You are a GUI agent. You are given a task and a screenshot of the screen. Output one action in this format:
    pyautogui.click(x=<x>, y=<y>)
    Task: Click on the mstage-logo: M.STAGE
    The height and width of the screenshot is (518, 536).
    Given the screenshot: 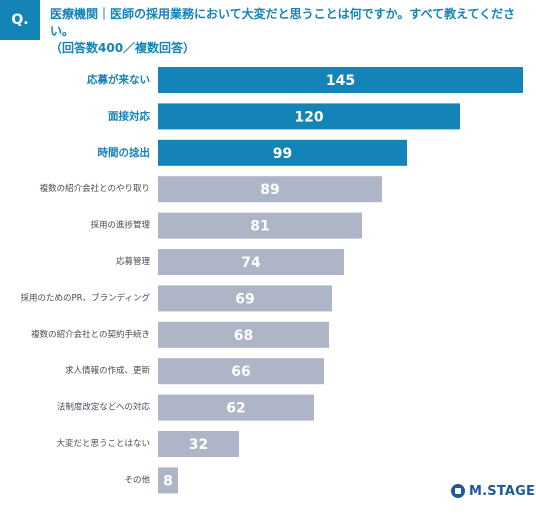 What is the action you would take?
    pyautogui.click(x=493, y=491)
    